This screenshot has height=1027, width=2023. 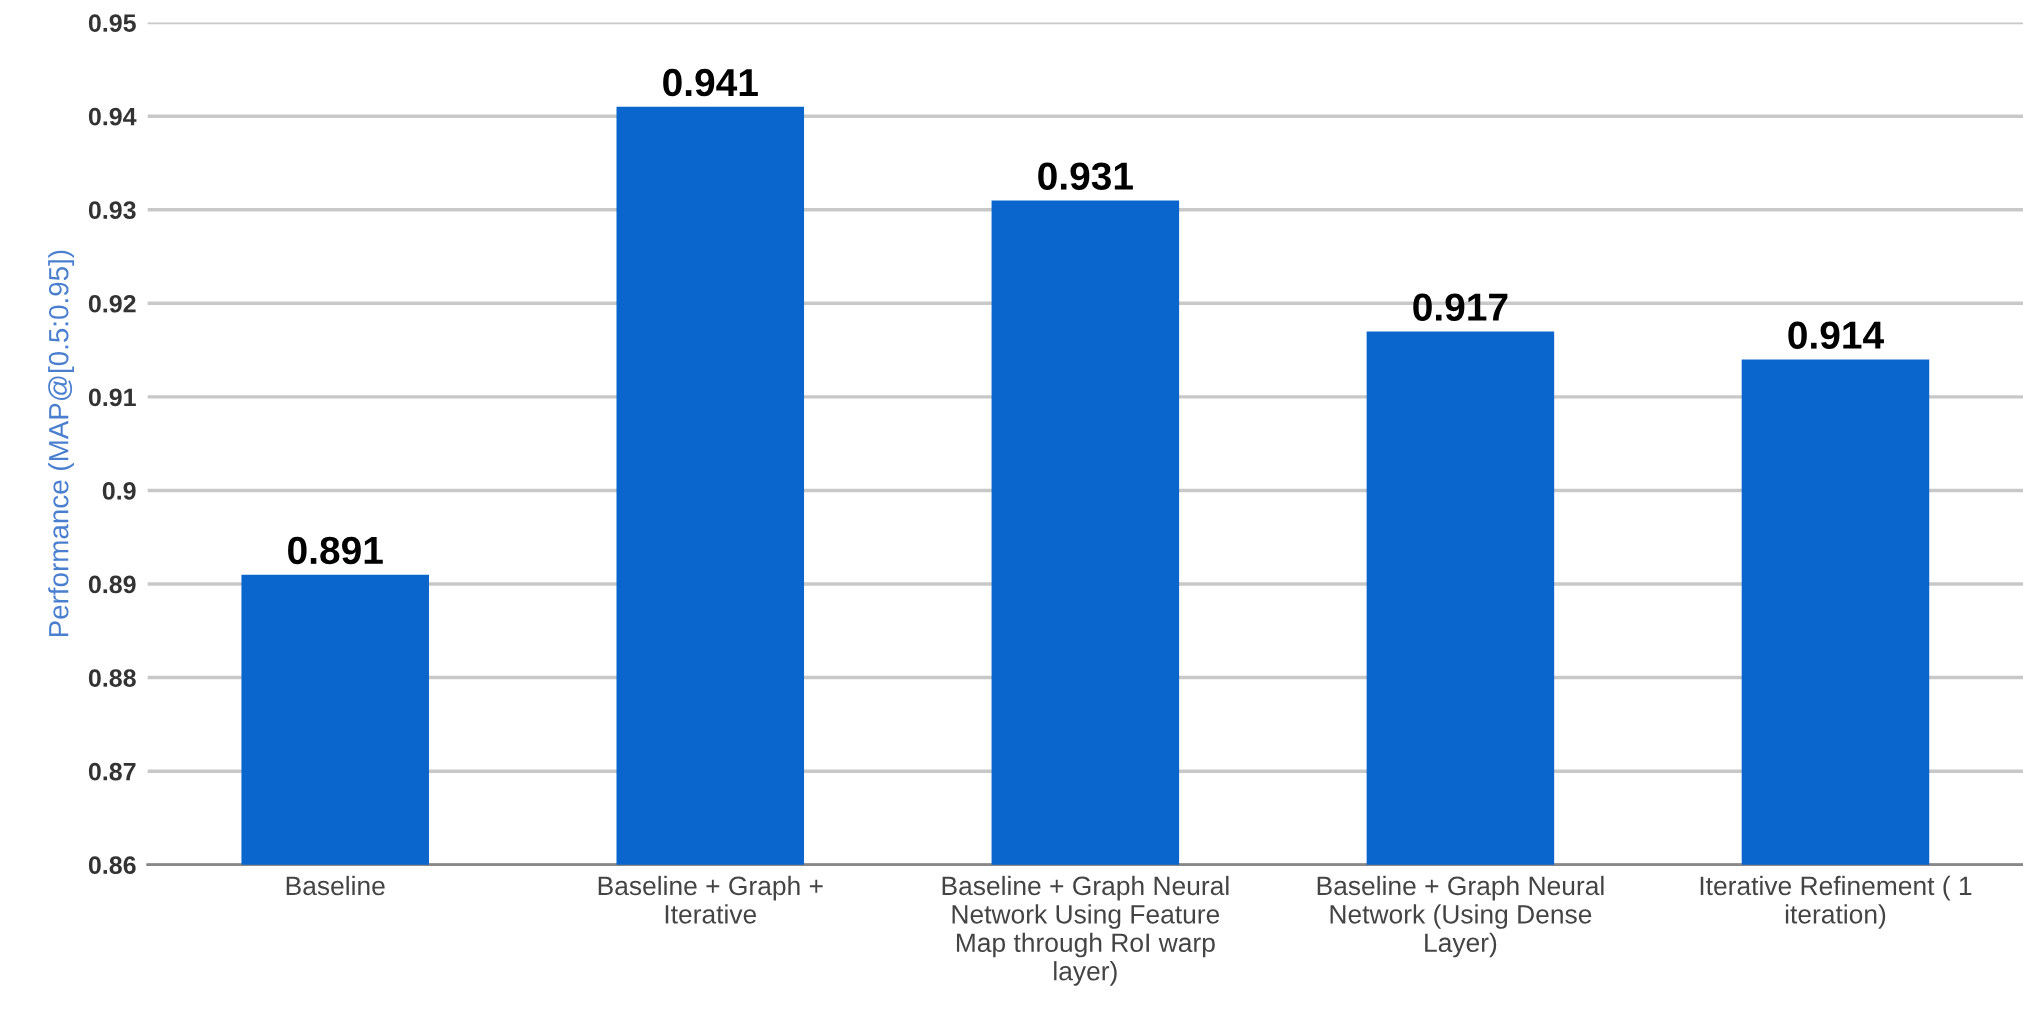 I want to click on data-label: 0.931, so click(x=1085, y=176).